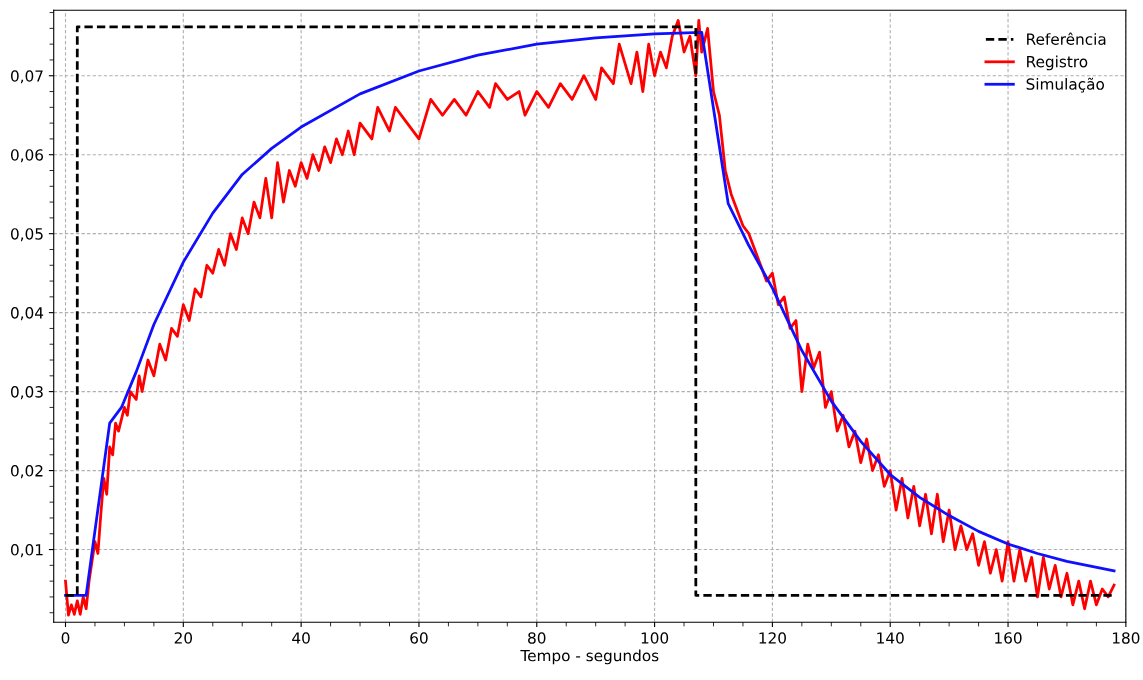 The image size is (1143, 680). I want to click on x-axis-title: Tempo - segundos, so click(589, 657).